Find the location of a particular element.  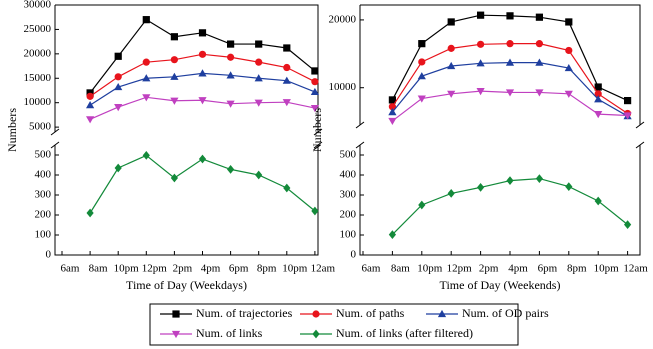

y-tick-label: 15000 is located at coordinates (38, 78).